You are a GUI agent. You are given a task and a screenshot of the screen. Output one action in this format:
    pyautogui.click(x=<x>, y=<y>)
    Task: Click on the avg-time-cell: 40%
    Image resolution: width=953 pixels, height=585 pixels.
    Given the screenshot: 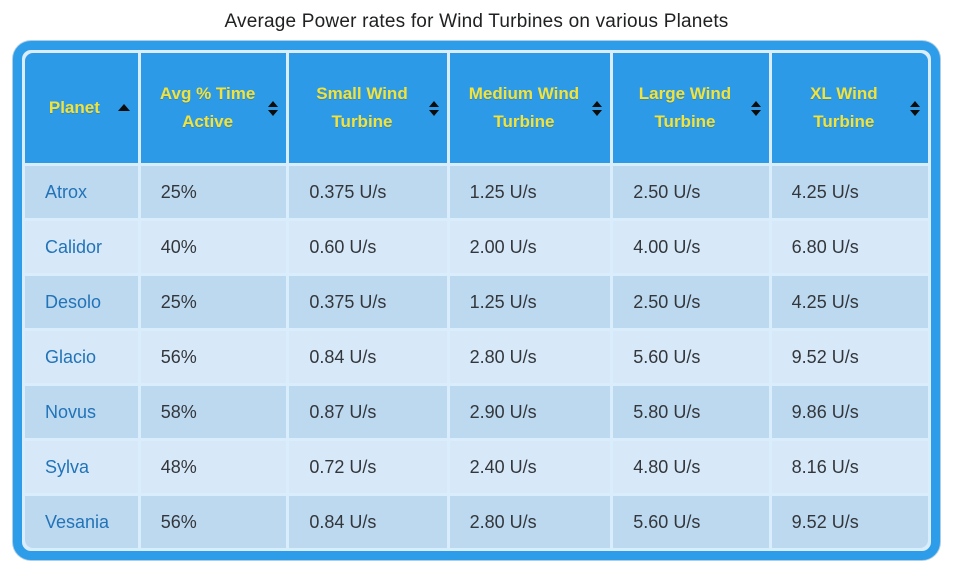 What is the action you would take?
    pyautogui.click(x=213, y=247)
    